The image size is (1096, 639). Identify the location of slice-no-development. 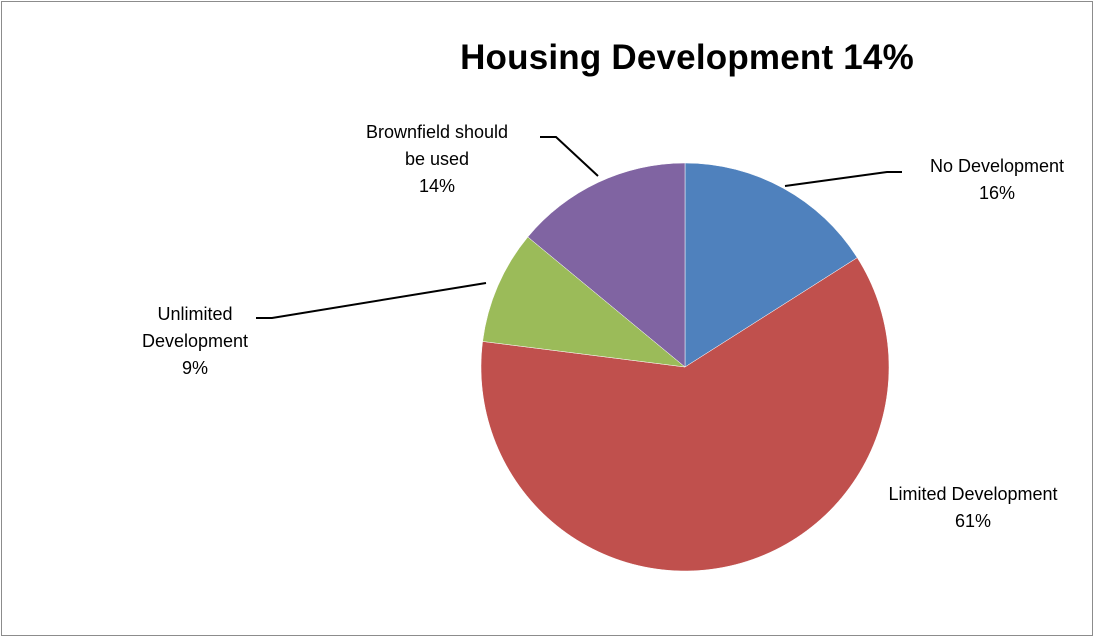
(771, 265).